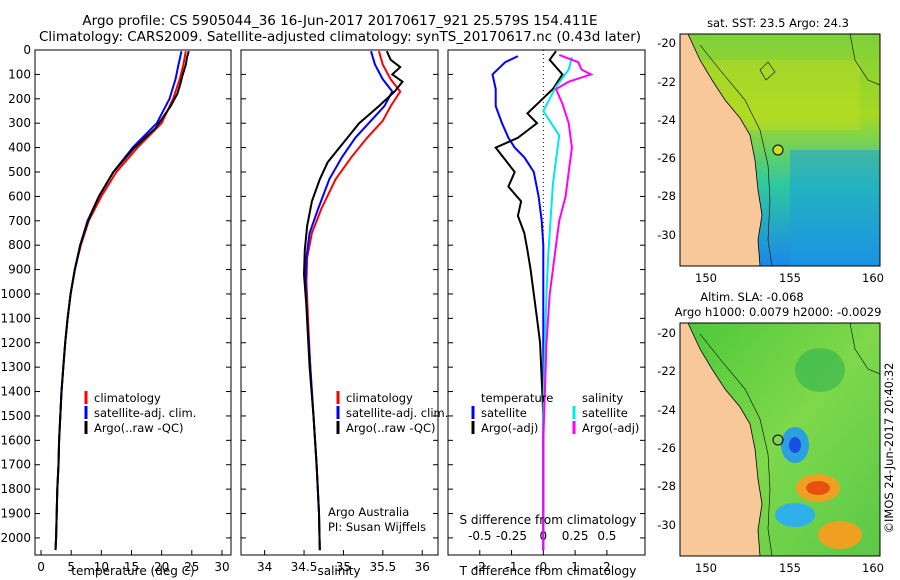 This screenshot has height=580, width=900. Describe the element at coordinates (19, 123) in the screenshot. I see `depth-tick-label: 300` at that location.